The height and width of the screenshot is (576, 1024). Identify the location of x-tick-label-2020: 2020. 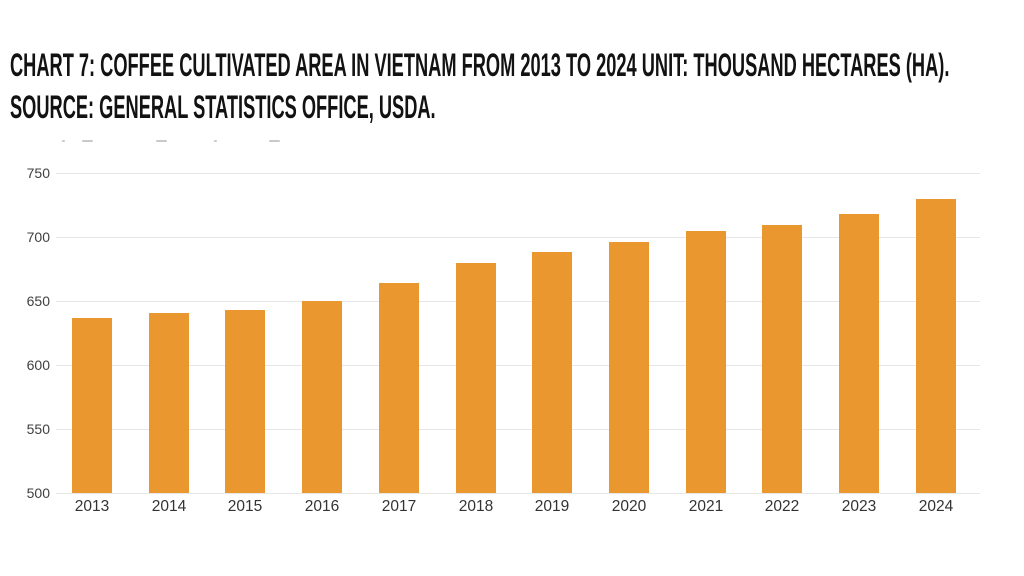
(629, 506).